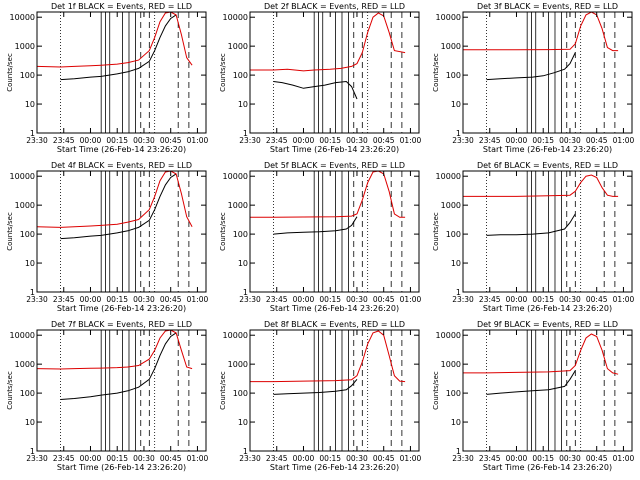 The image size is (640, 480). What do you see at coordinates (547, 324) in the screenshot?
I see `panel-title: Det 9f BLACK = Events, RED = LLD` at bounding box center [547, 324].